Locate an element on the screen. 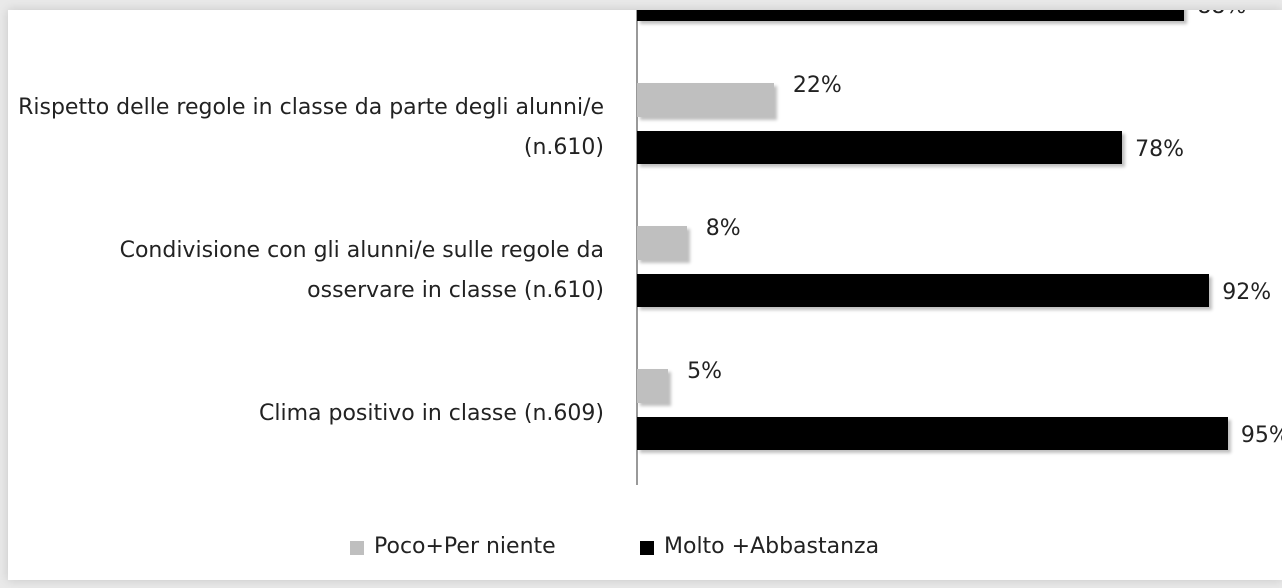  value-label: 95% is located at coordinates (1261, 435).